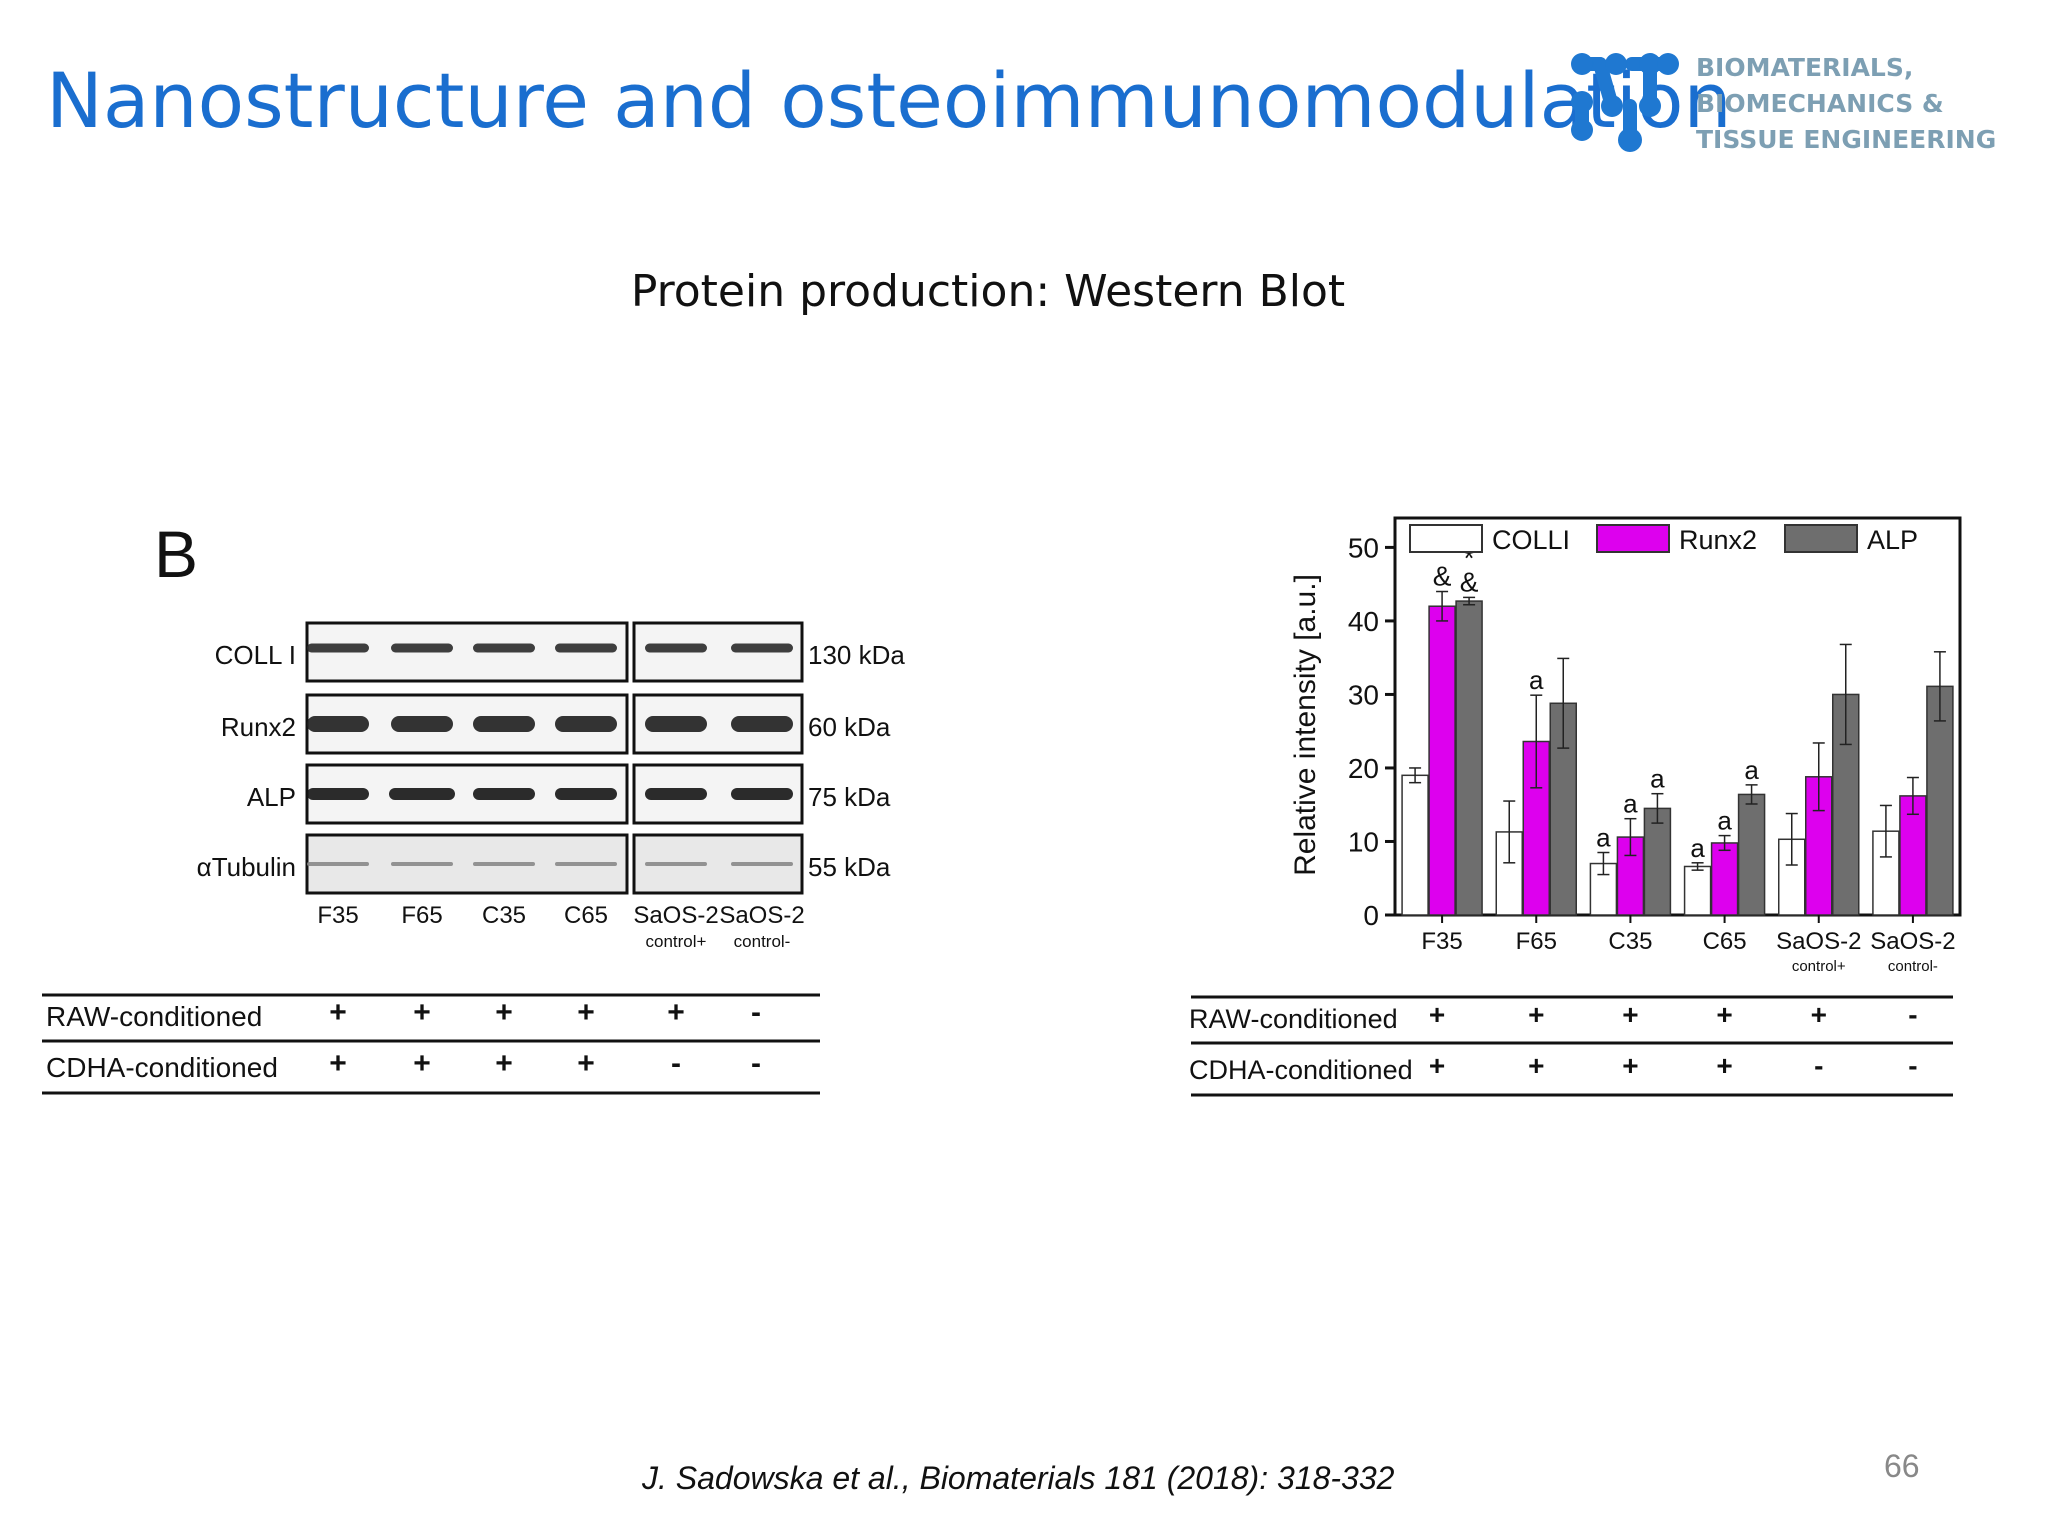  Describe the element at coordinates (1630, 941) in the screenshot. I see `x-tick-label: C35` at that location.